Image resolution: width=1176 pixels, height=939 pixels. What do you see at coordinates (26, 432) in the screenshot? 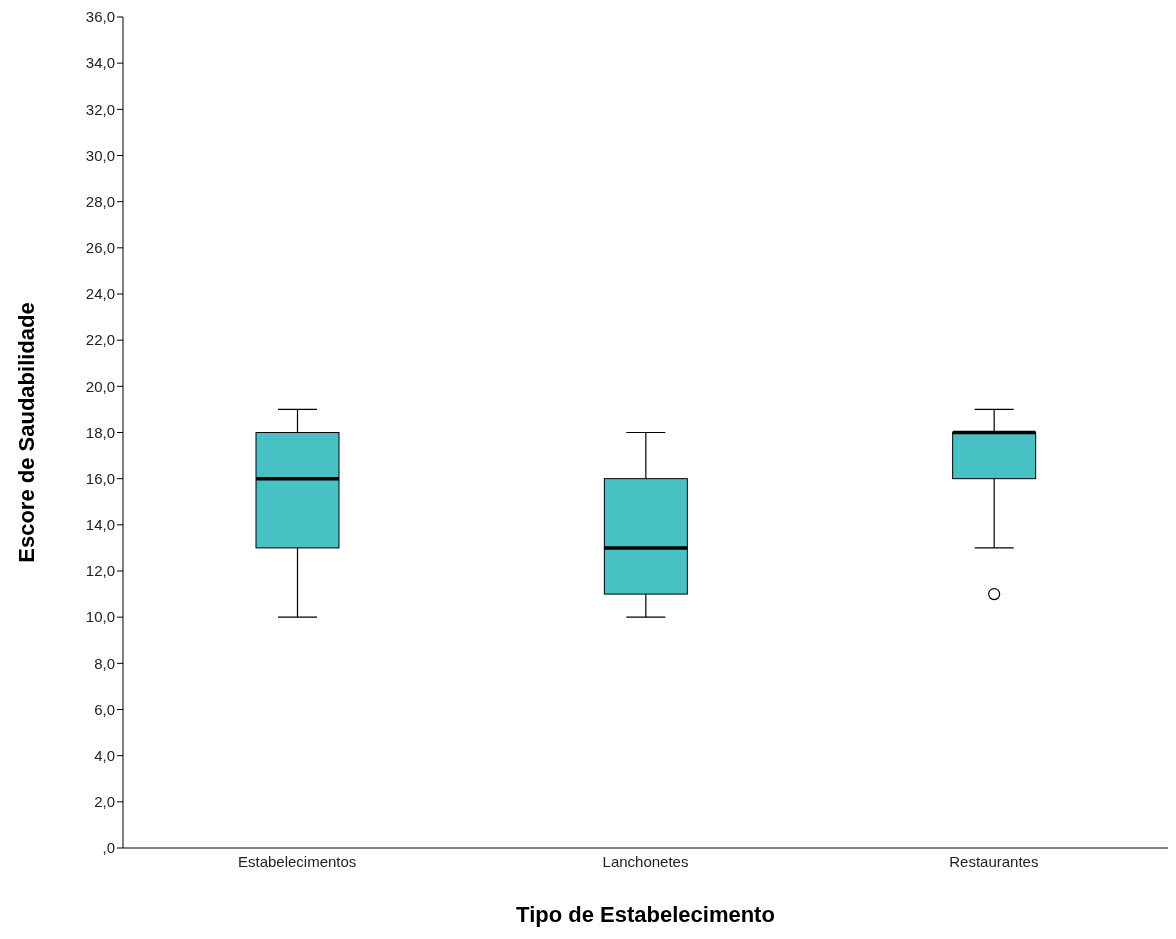
I see `y-axis-title: Escore de Saudabilidade` at bounding box center [26, 432].